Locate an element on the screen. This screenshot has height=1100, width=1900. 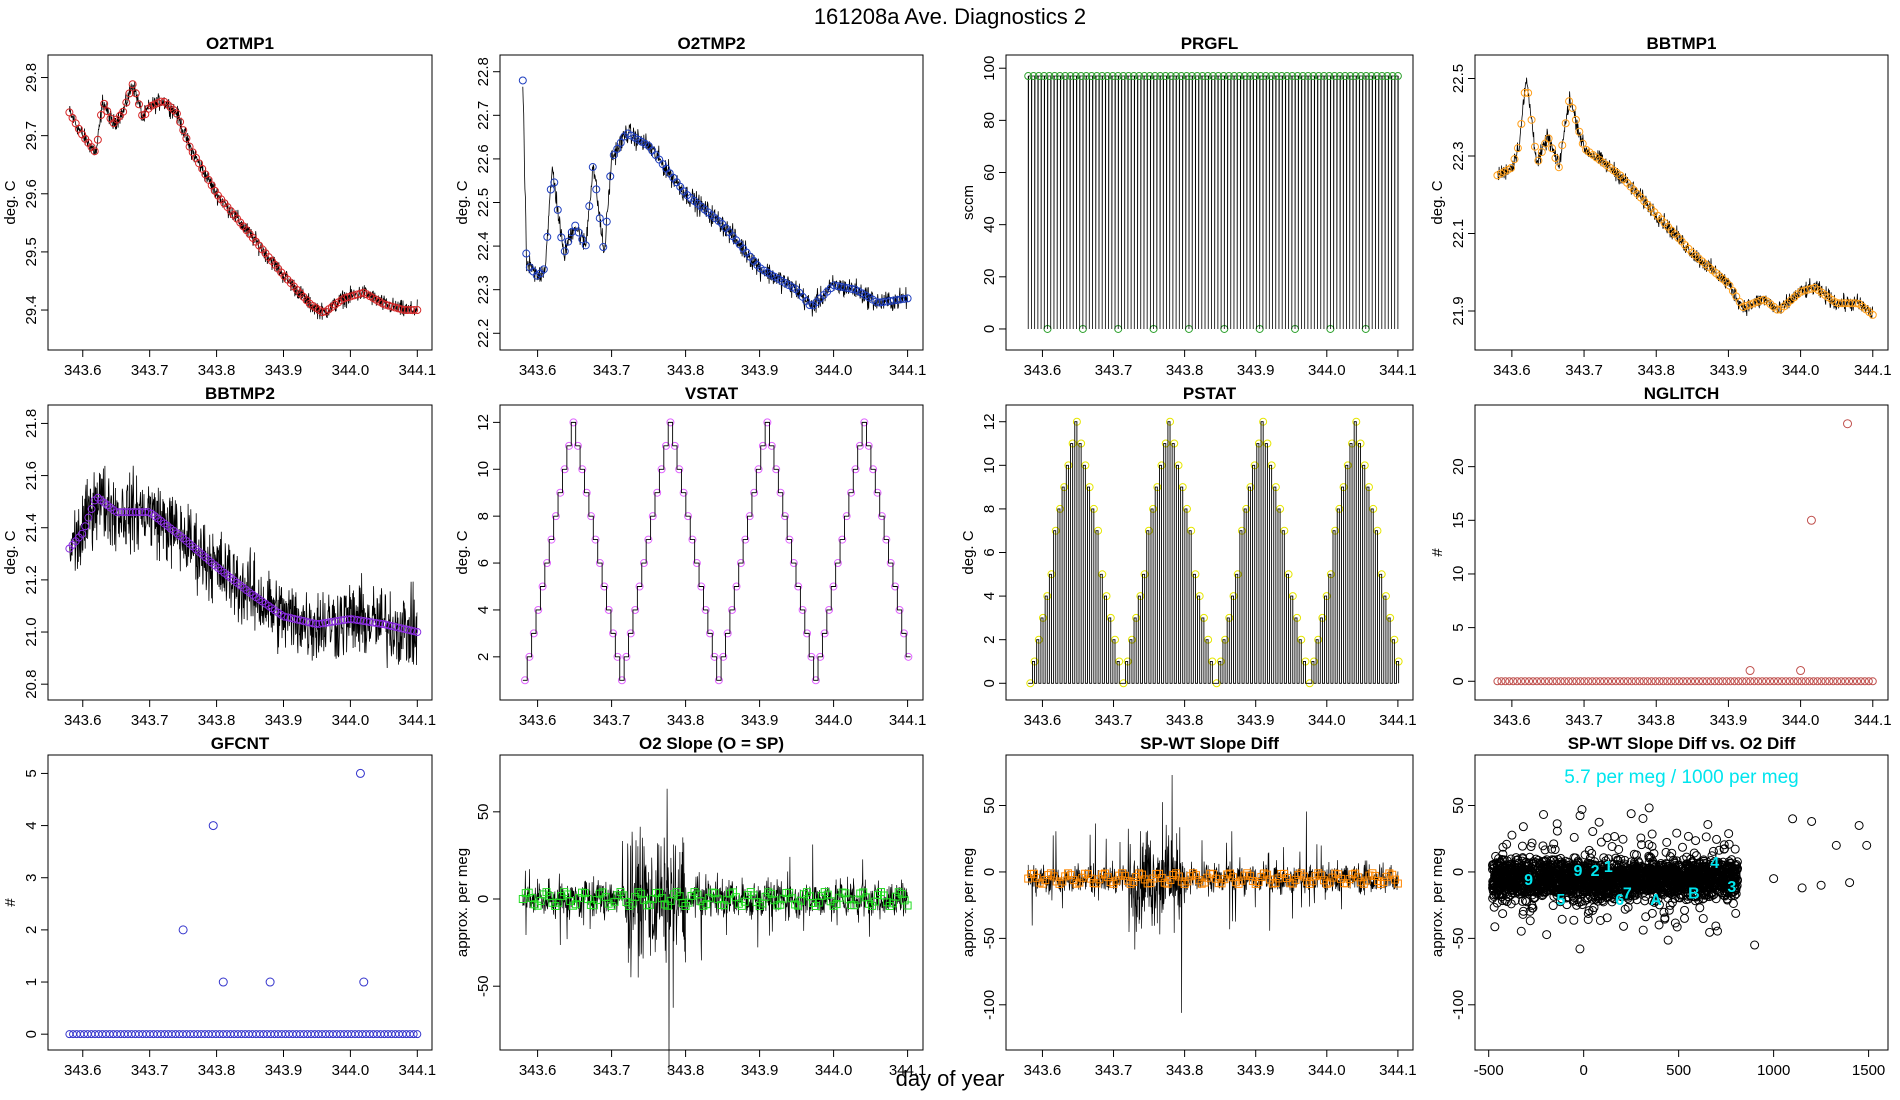
plot-title: BBTMP1 is located at coordinates (1682, 43).